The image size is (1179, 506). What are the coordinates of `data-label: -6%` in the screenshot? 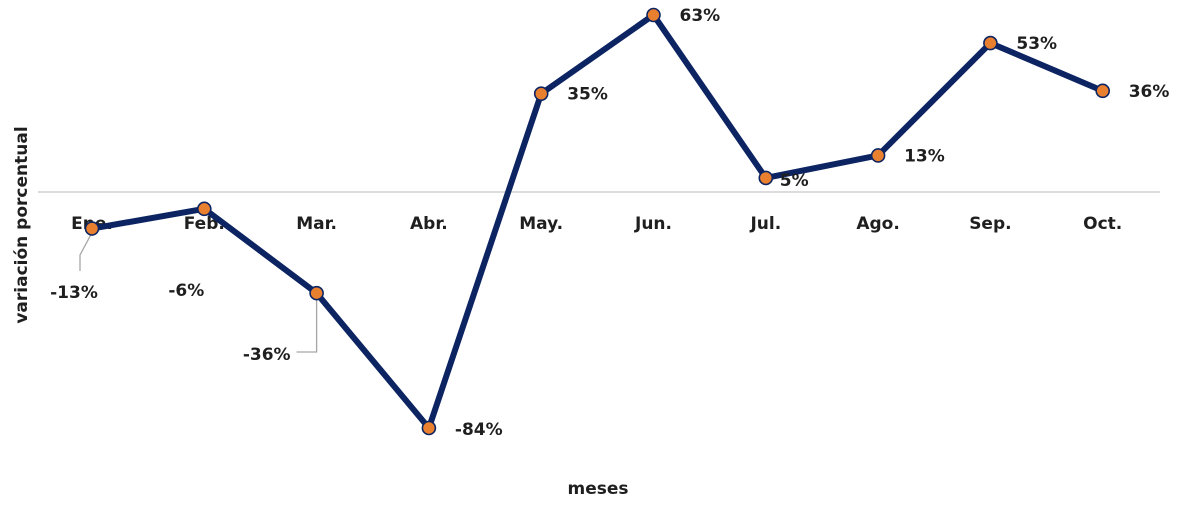 It's located at (186, 291).